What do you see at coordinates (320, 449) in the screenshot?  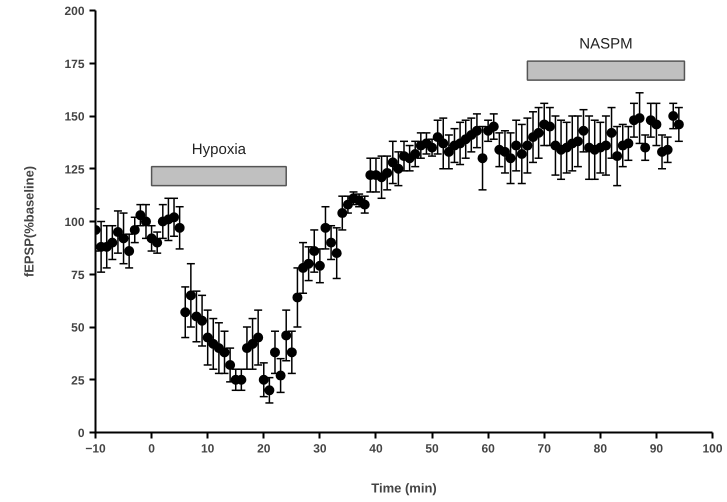 I see `x-tick-label: 30` at bounding box center [320, 449].